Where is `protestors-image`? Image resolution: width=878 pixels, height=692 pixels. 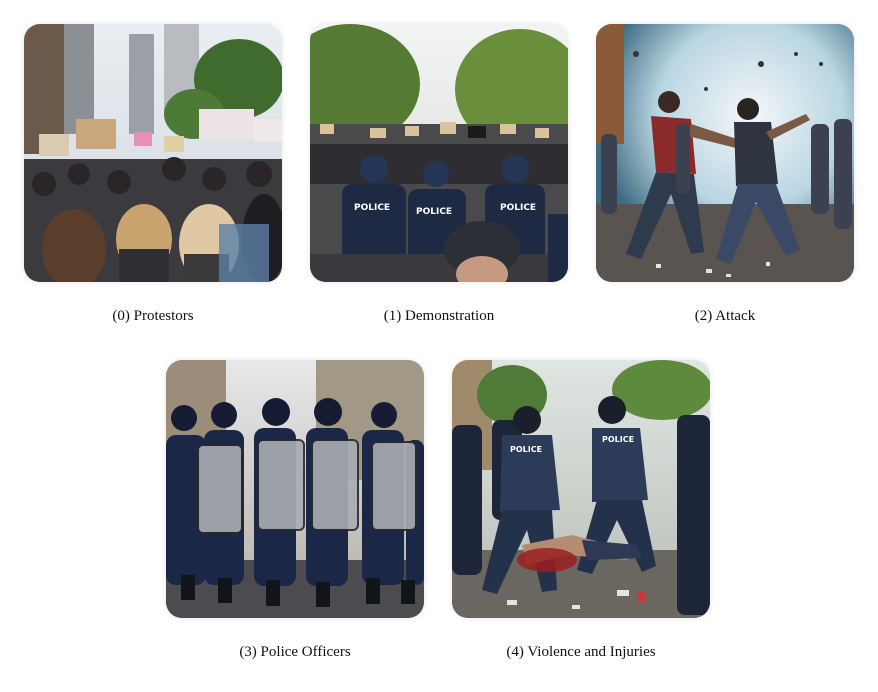 protestors-image is located at coordinates (153, 153).